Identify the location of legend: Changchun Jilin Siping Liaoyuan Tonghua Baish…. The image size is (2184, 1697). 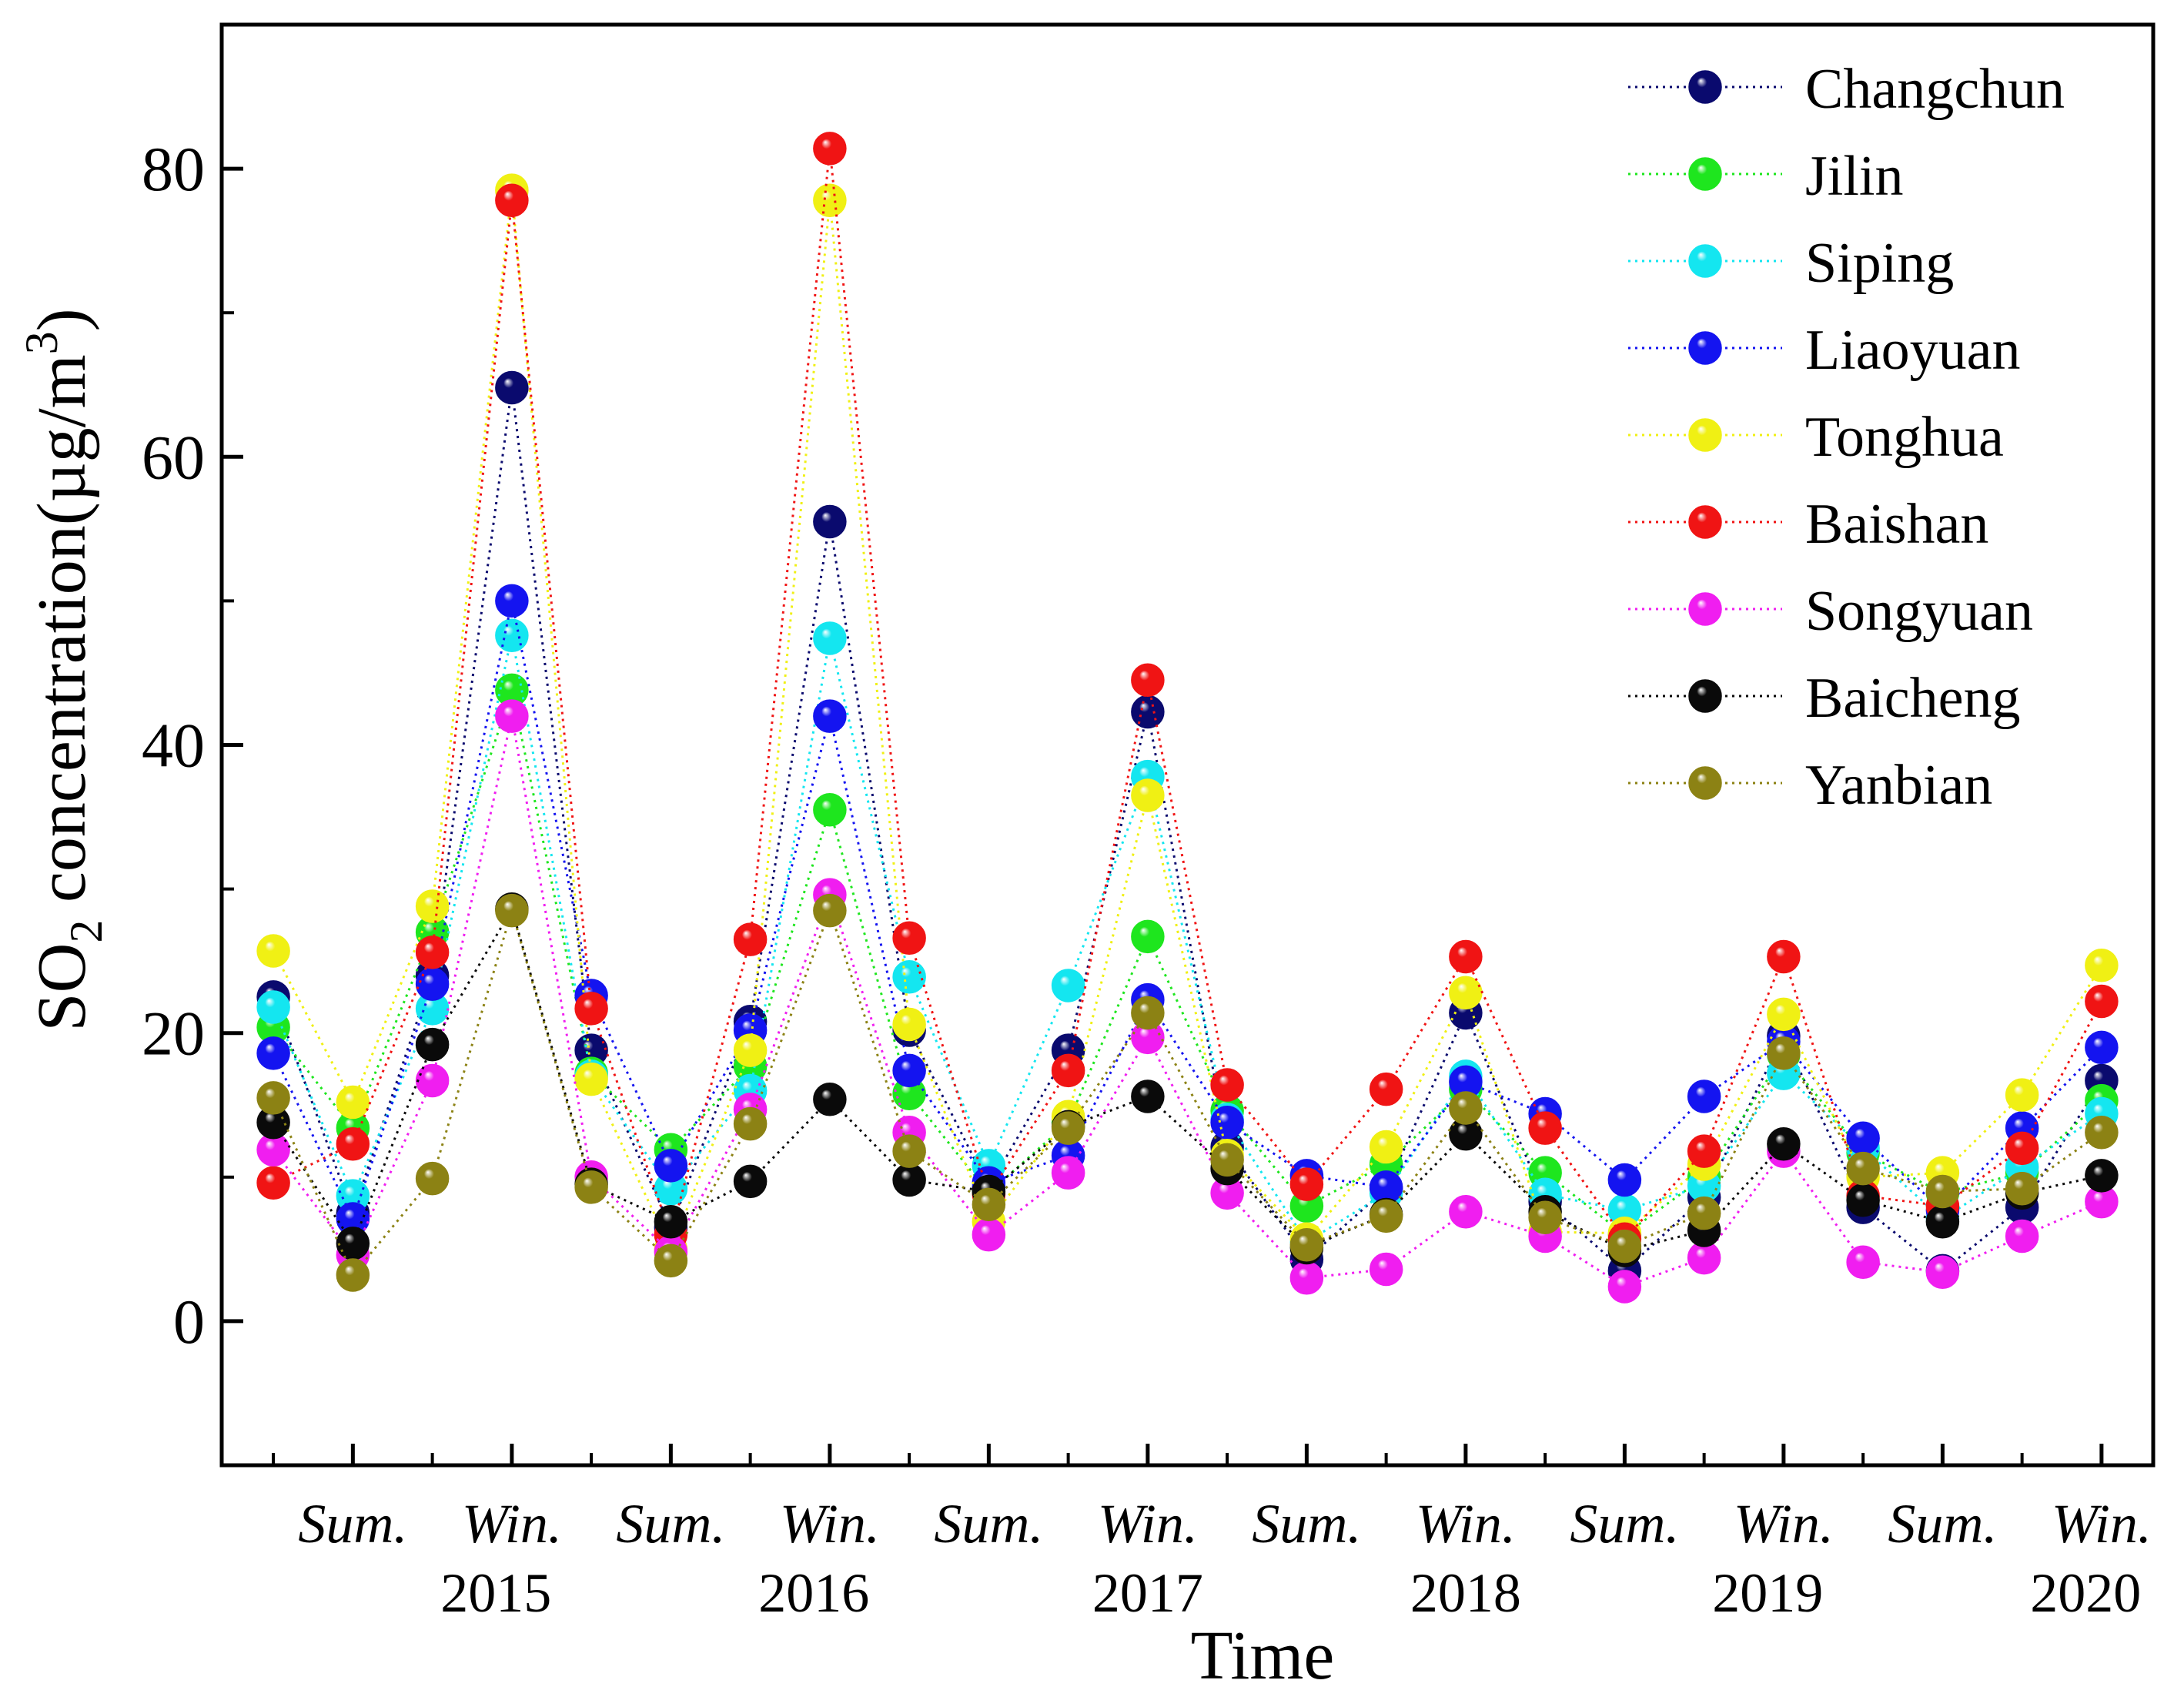
(1847, 437).